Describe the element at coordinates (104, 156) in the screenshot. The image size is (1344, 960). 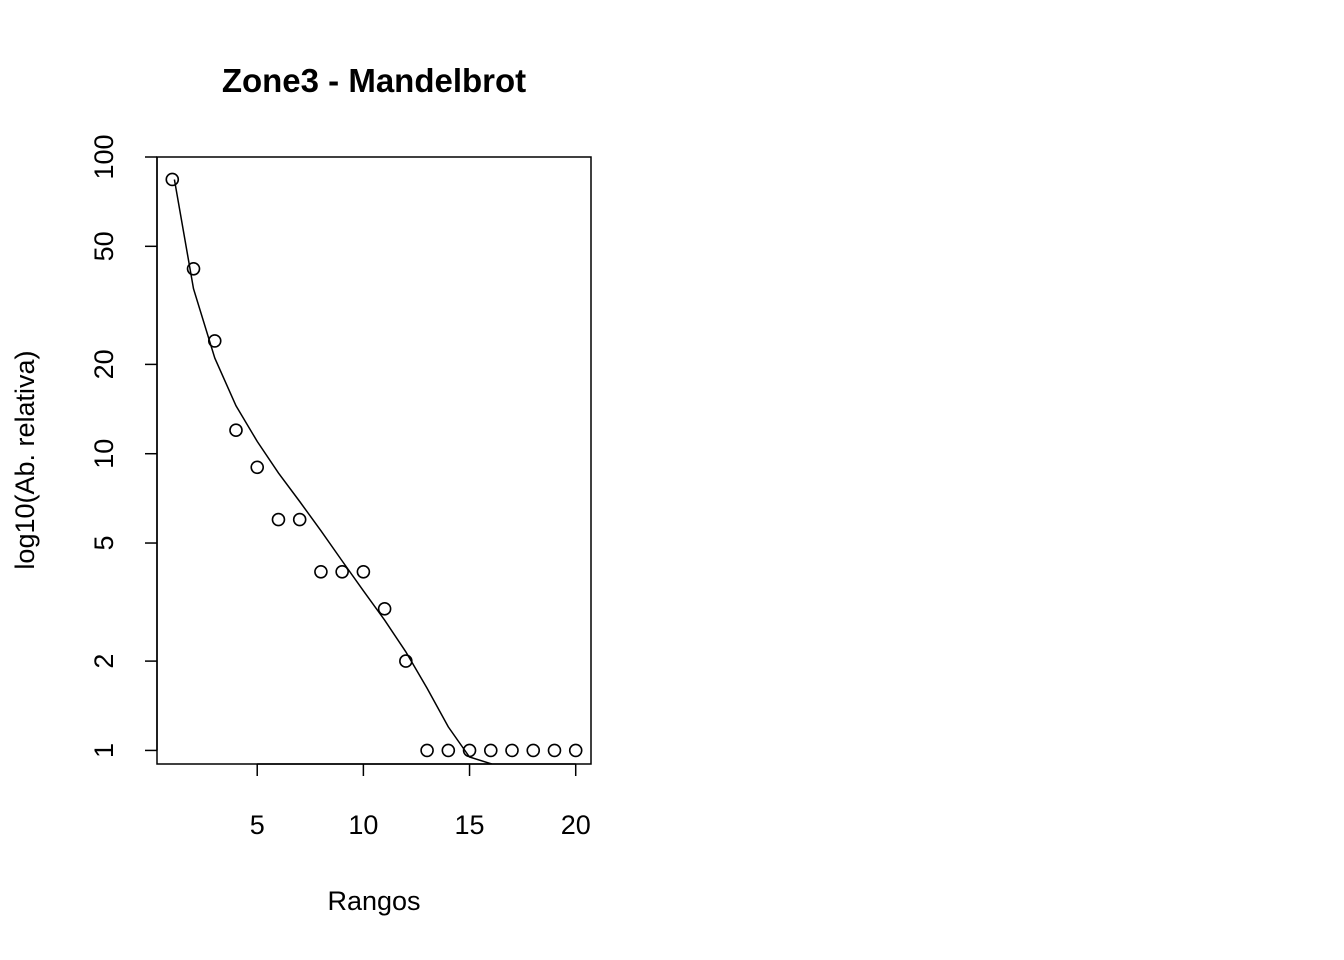
I see `y-tick-label: 100` at that location.